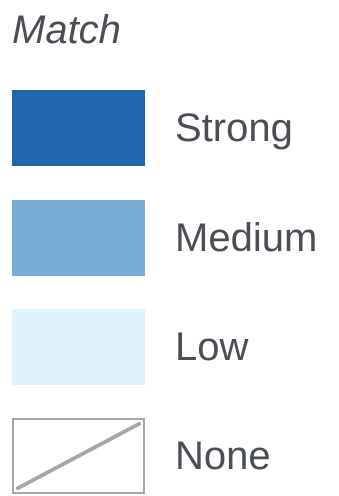  What do you see at coordinates (78, 238) in the screenshot?
I see `medium-color-swatch` at bounding box center [78, 238].